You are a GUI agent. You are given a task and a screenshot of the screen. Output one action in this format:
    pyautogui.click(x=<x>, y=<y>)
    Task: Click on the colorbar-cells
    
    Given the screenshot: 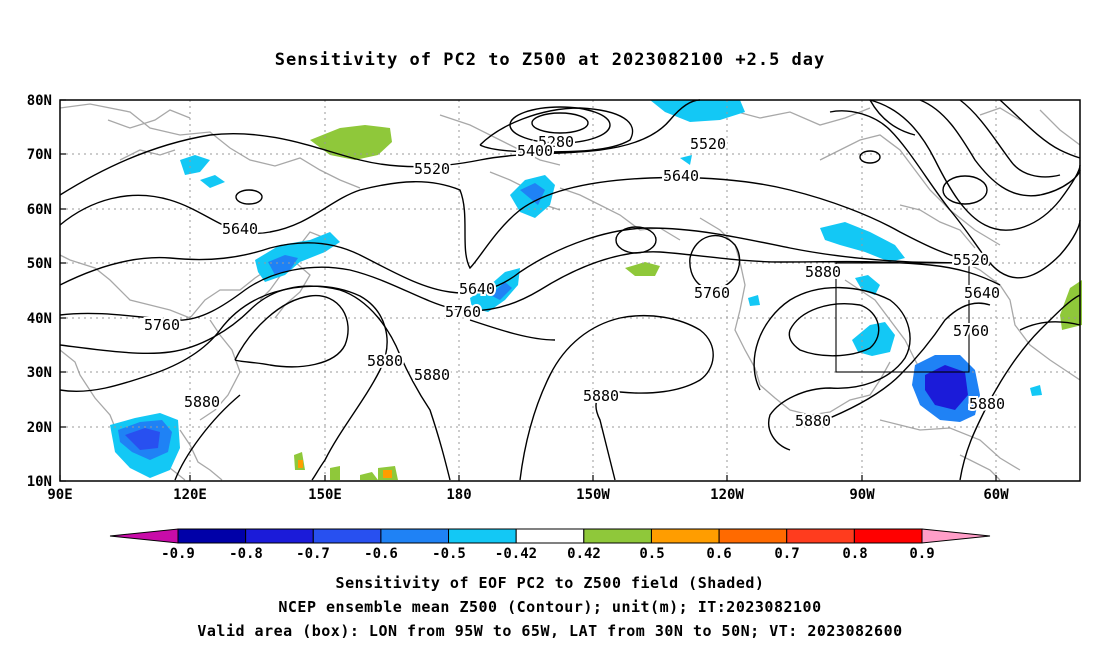 What is the action you would take?
    pyautogui.click(x=550, y=536)
    